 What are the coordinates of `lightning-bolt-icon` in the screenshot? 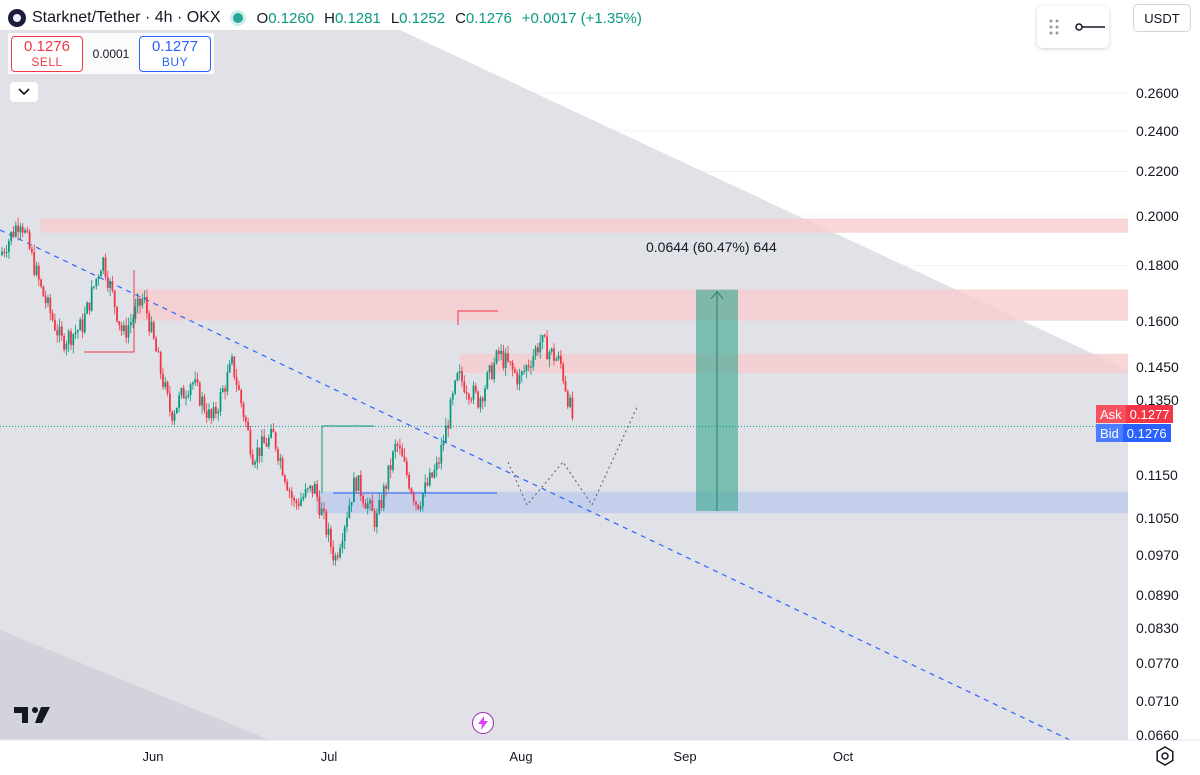 It's located at (483, 723).